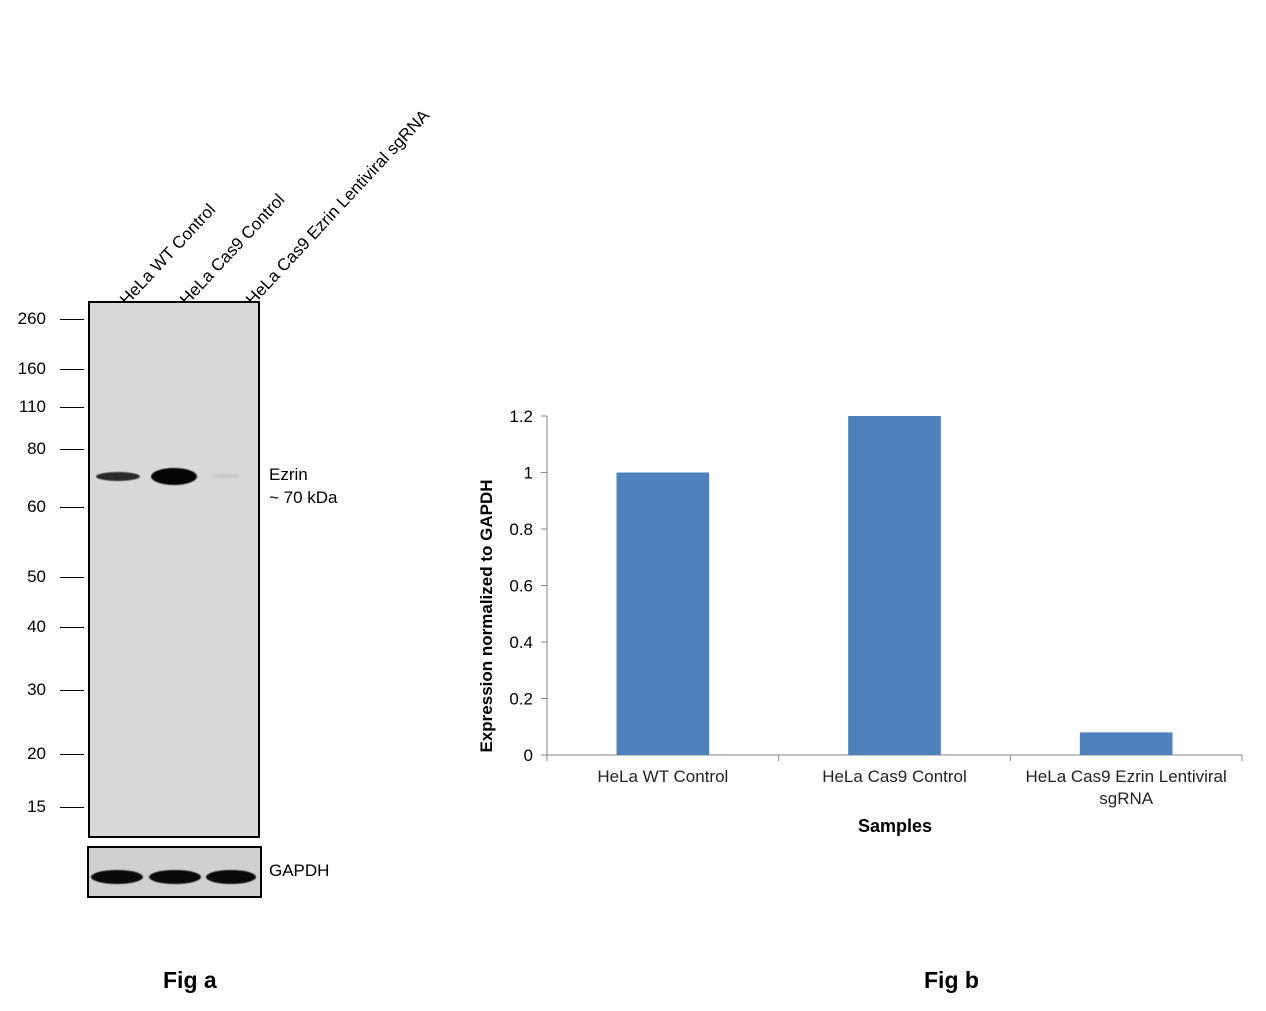  Describe the element at coordinates (662, 776) in the screenshot. I see `x-tick-label: HeLa WT Control` at that location.